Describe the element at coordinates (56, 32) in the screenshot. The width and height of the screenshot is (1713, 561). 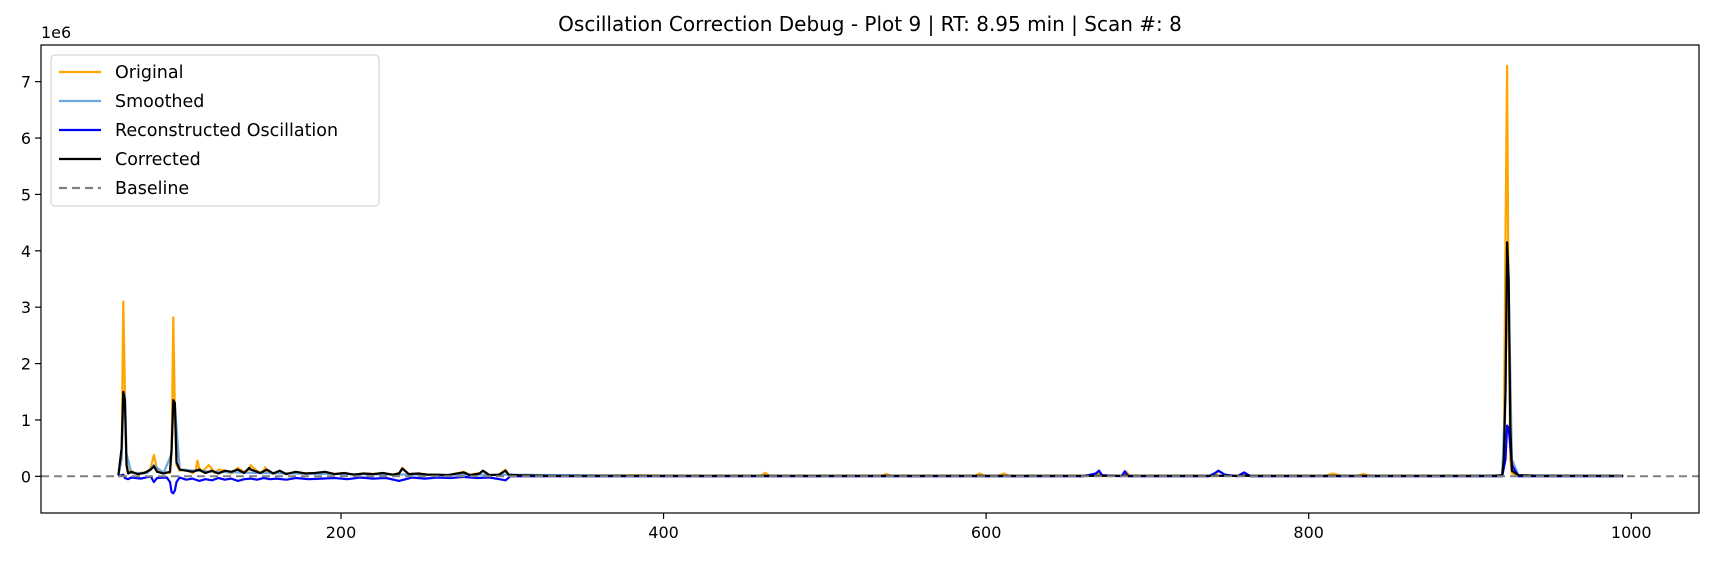
I see `y-axis-offset-label: 1e6` at that location.